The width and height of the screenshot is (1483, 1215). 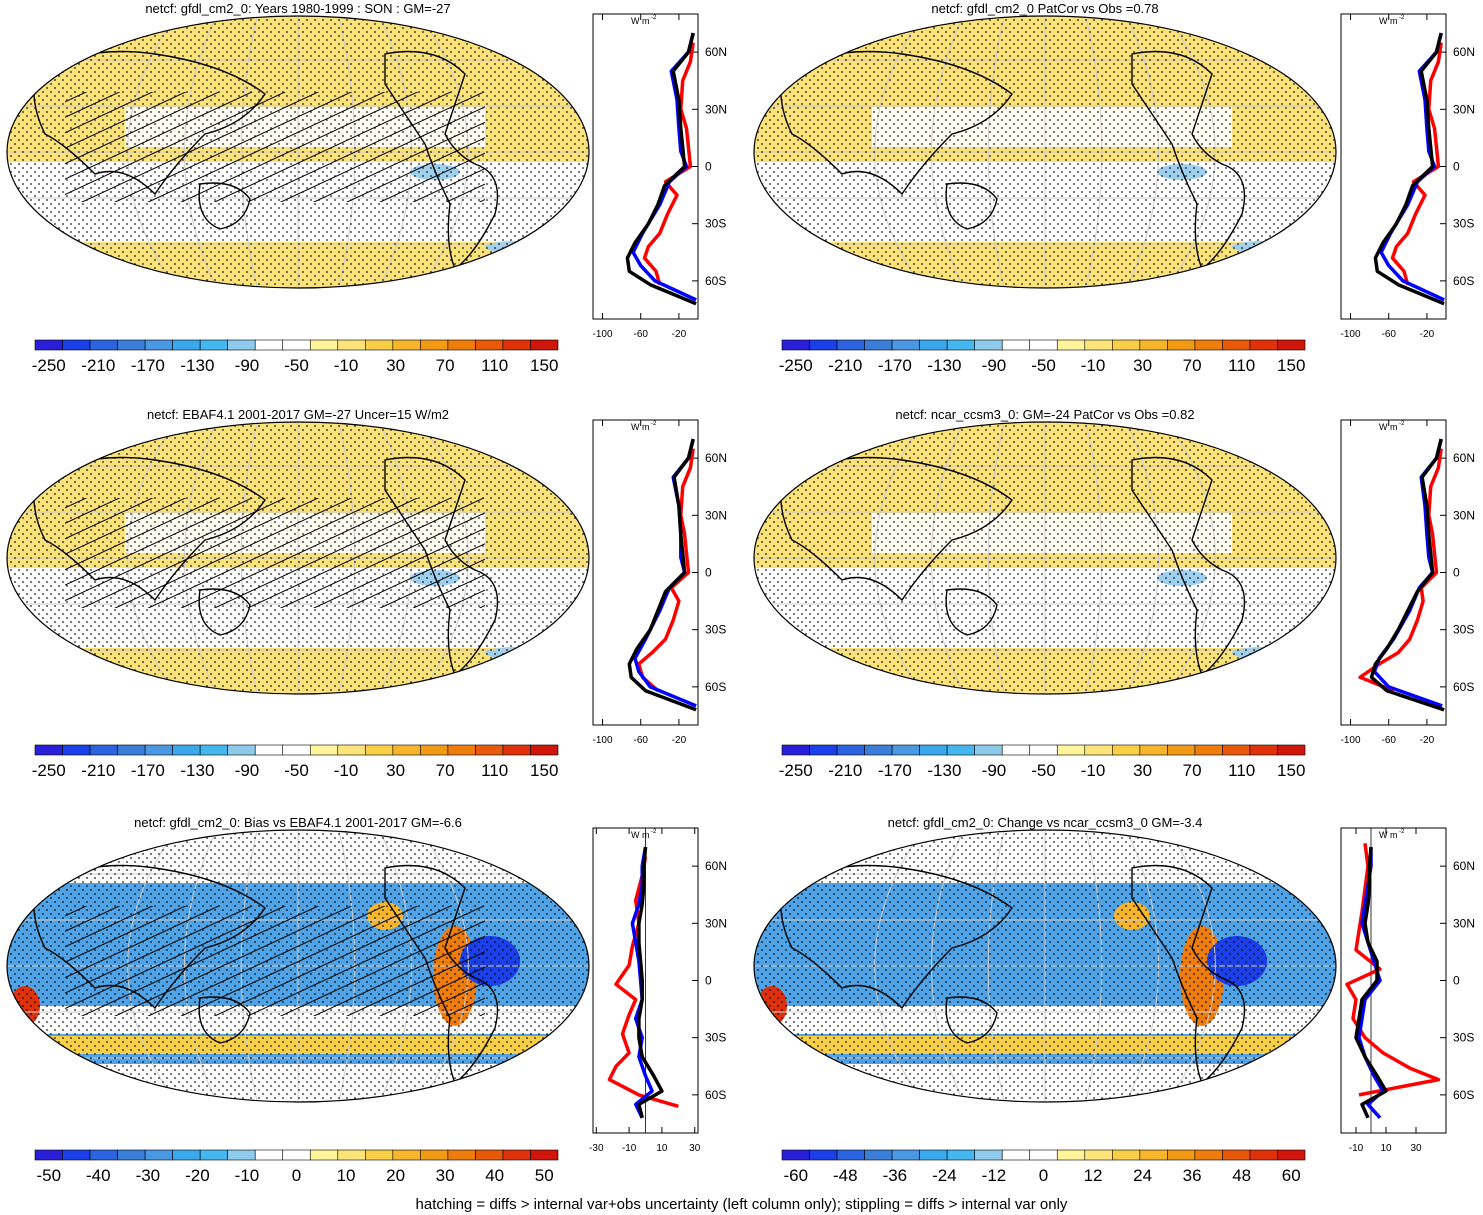 What do you see at coordinates (1192, 1175) in the screenshot?
I see `colorbar-label: 36` at bounding box center [1192, 1175].